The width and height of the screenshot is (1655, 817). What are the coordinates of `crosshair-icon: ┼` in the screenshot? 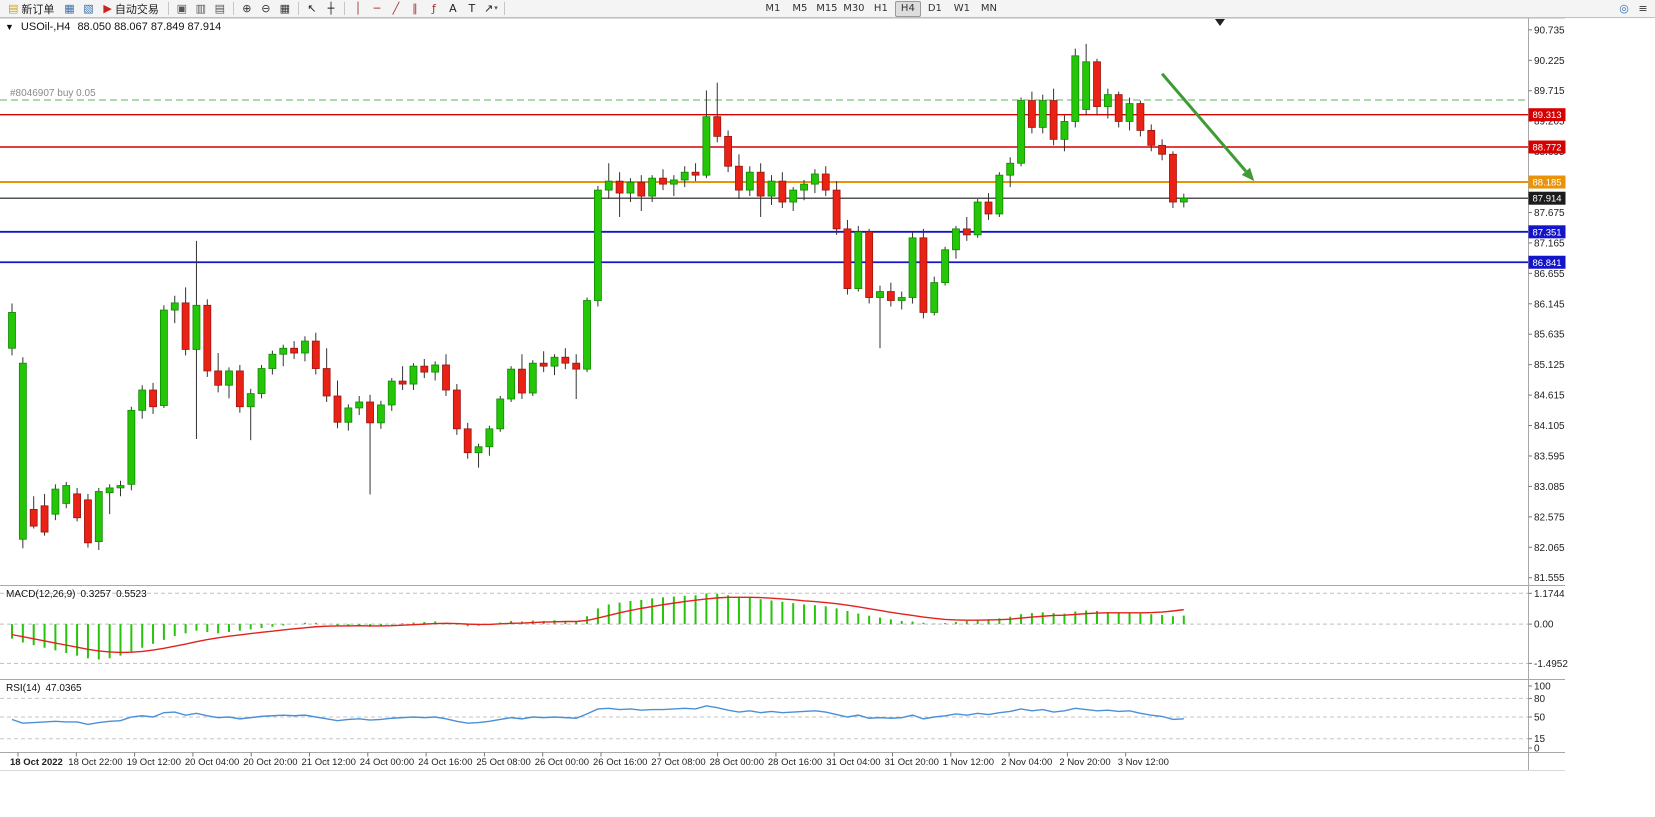 It's located at (331, 8).